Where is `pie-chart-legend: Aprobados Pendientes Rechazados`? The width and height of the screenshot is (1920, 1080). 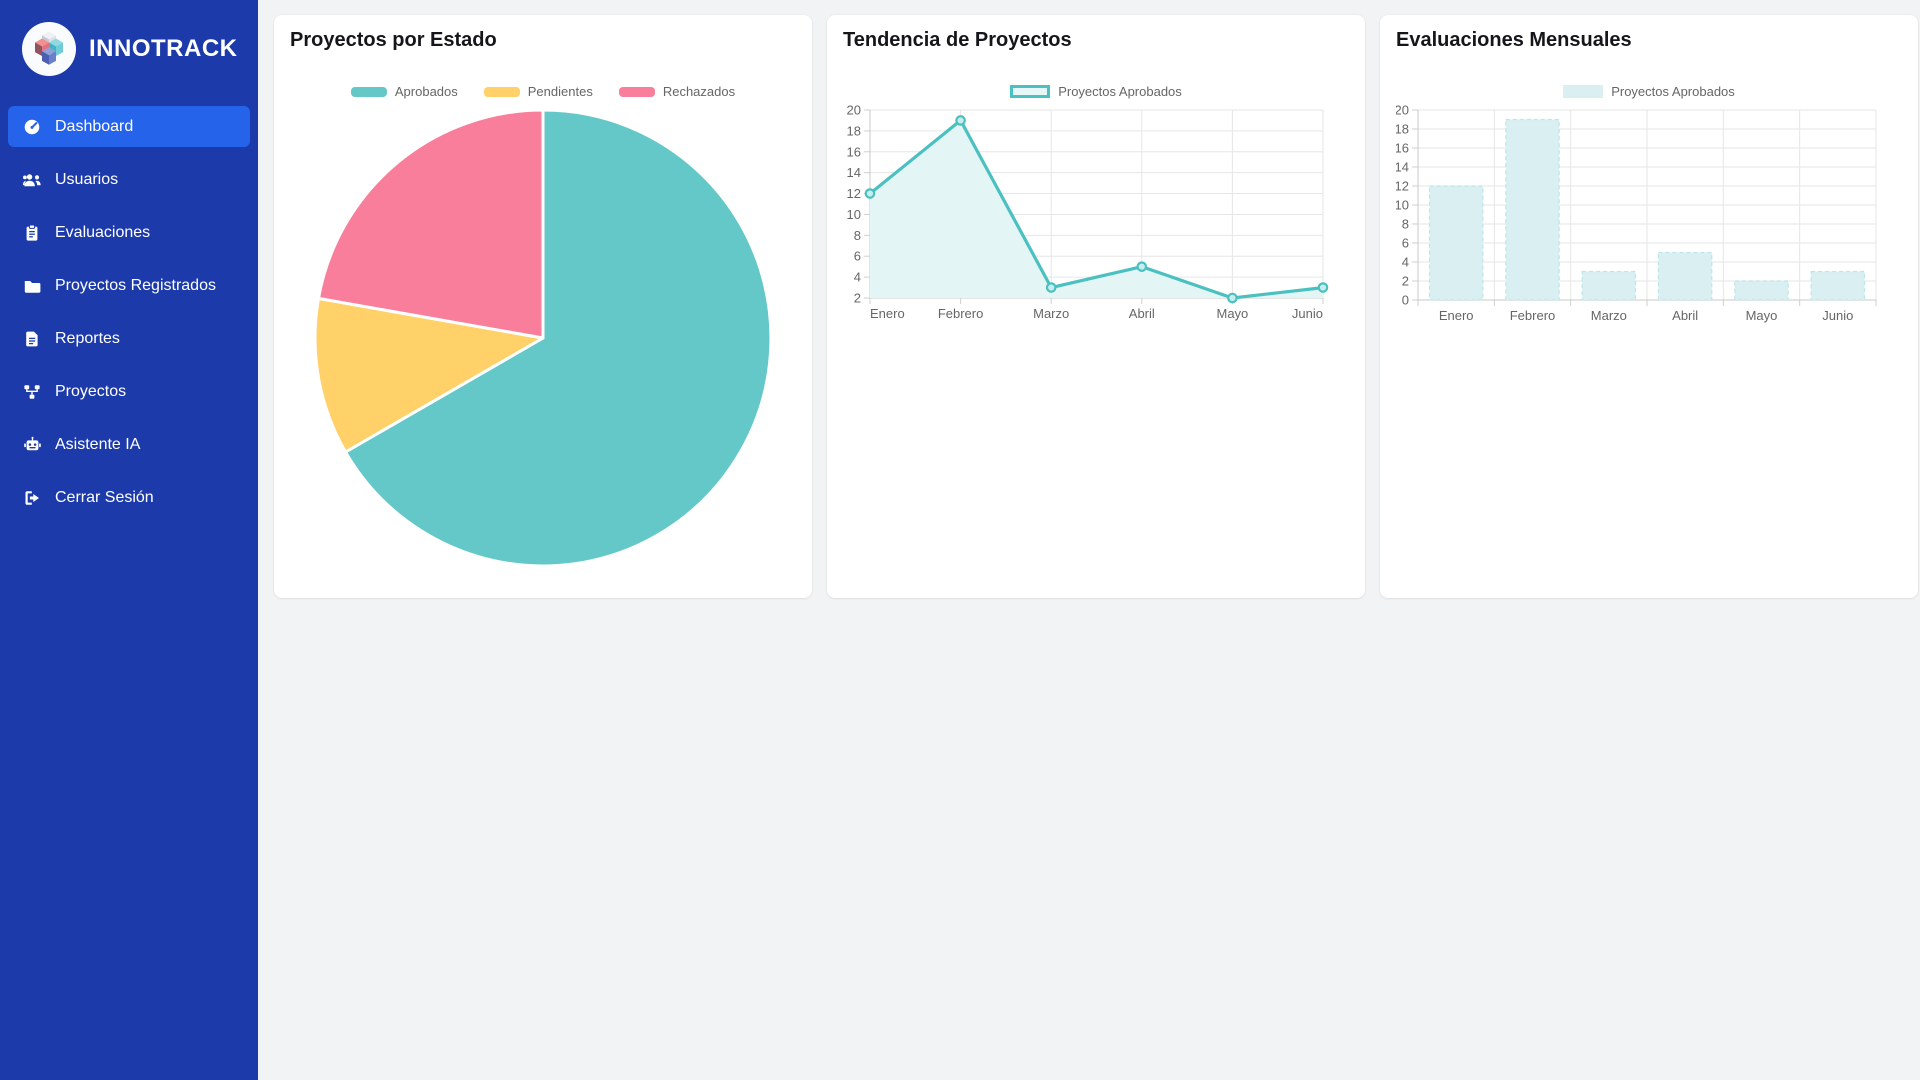
pie-chart-legend: Aprobados Pendientes Rechazados is located at coordinates (543, 91).